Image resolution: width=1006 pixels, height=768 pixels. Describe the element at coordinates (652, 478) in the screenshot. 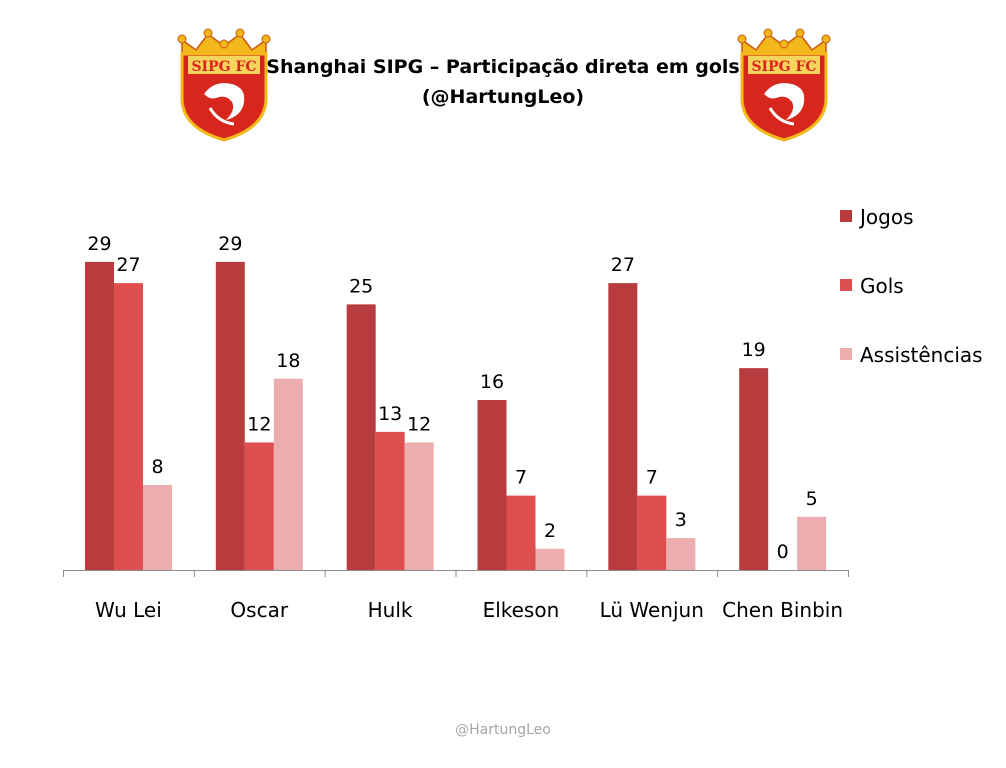

I see `data-label-gols-4: 7` at that location.